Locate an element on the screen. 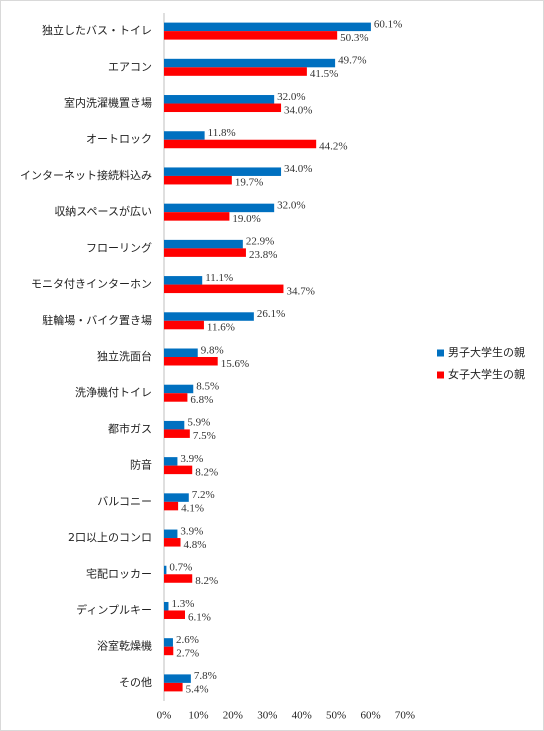 The image size is (544, 731). y-tick-label: インターネット接続料込み is located at coordinates (86, 175).